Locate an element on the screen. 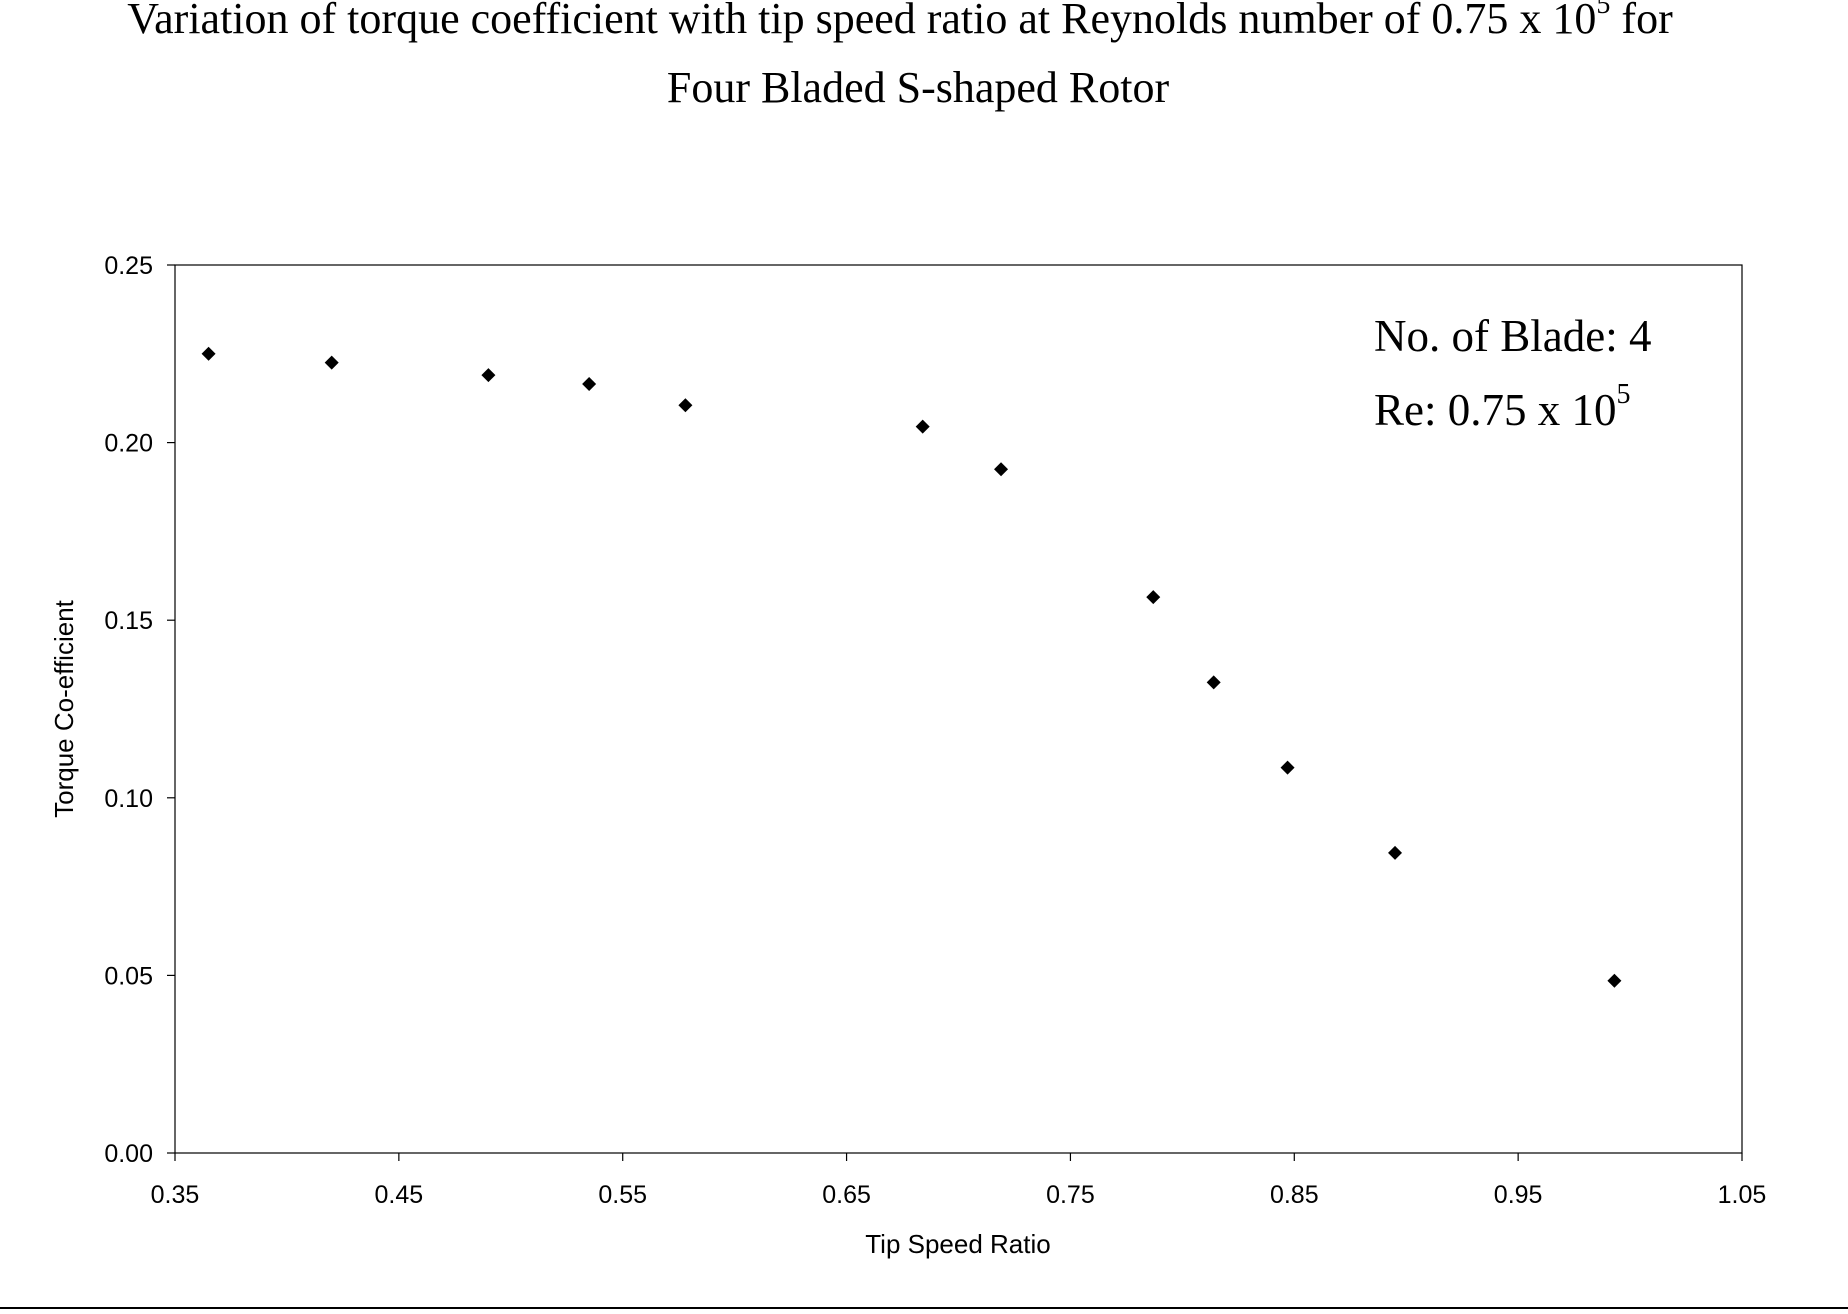 The image size is (1848, 1314). frame-bottom-border is located at coordinates (924, 1308).